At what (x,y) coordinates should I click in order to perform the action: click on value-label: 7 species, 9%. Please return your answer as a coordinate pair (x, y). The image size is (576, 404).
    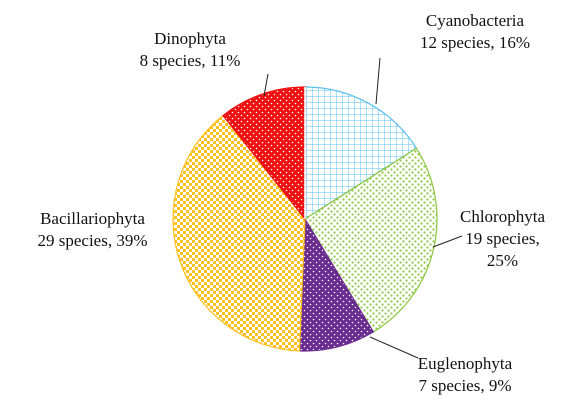
    Looking at the image, I should click on (465, 385).